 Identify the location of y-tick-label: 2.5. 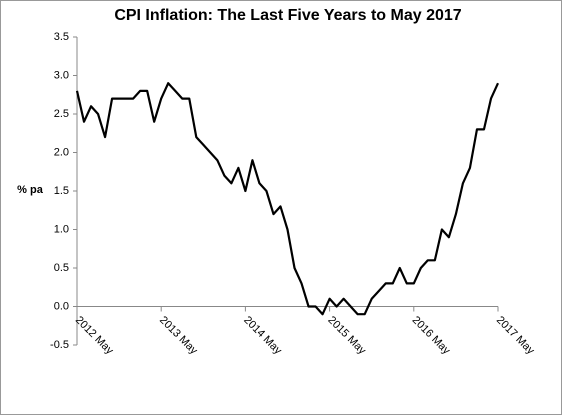
(61, 114).